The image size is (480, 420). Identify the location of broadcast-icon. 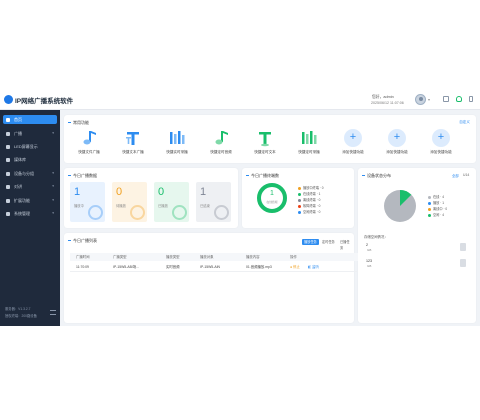
(8, 133).